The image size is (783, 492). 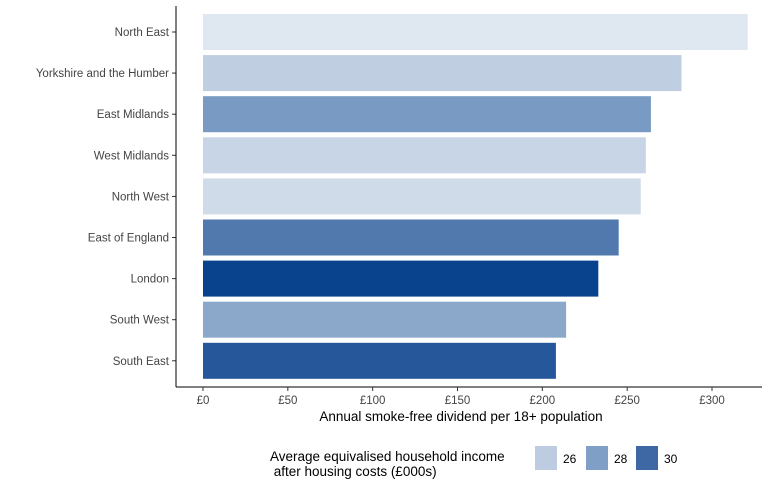 I want to click on x-tick-label-0: £0, so click(x=203, y=401).